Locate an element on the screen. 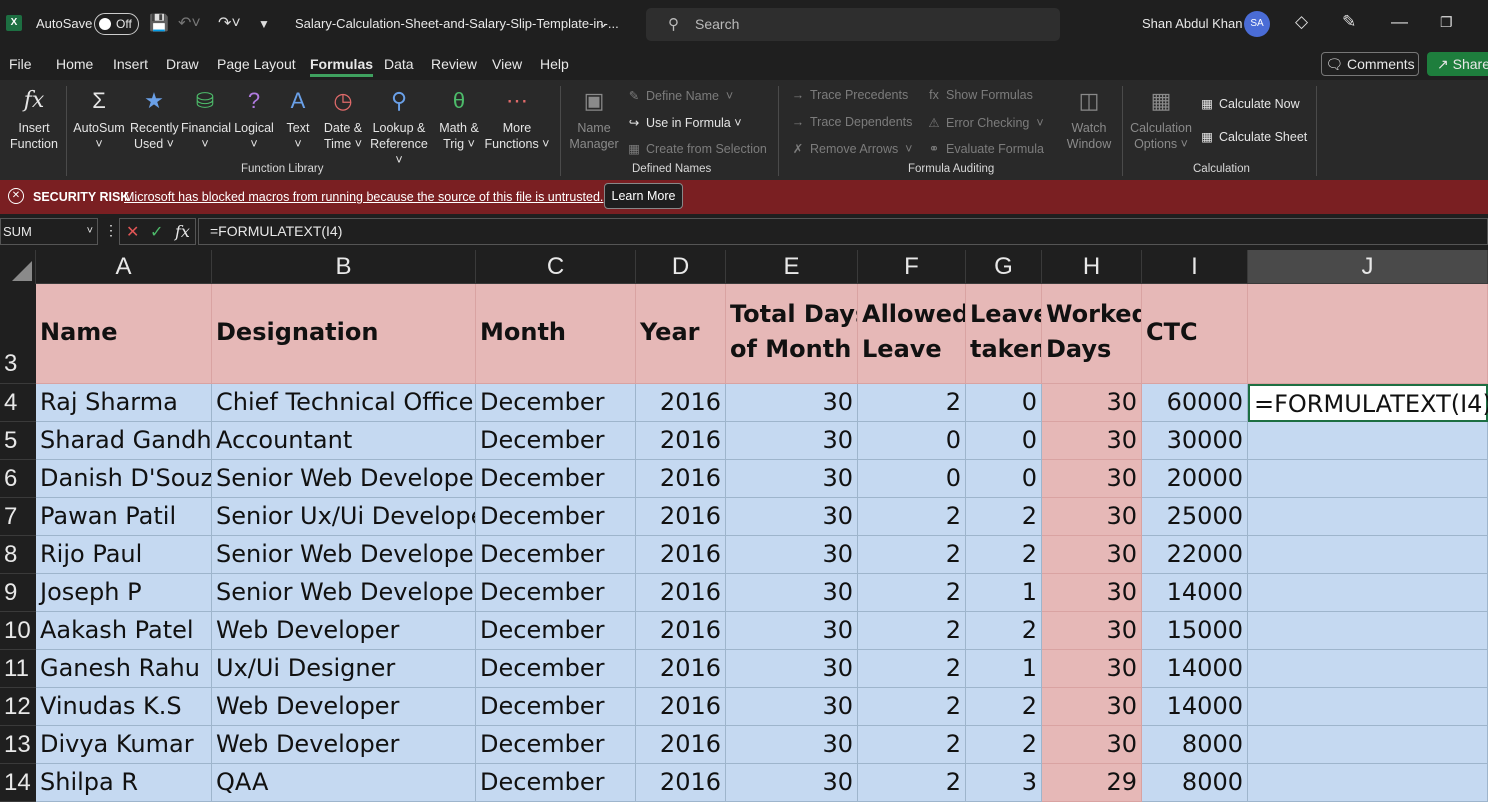 The width and height of the screenshot is (1488, 802). menu-file: File is located at coordinates (20, 64).